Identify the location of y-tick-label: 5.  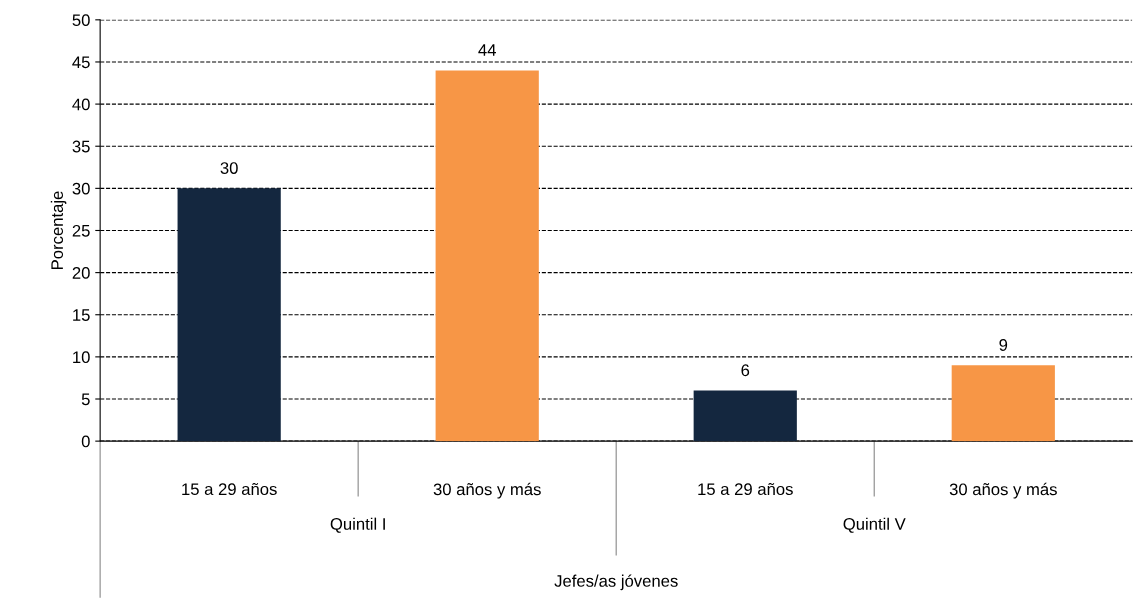
(85, 399).